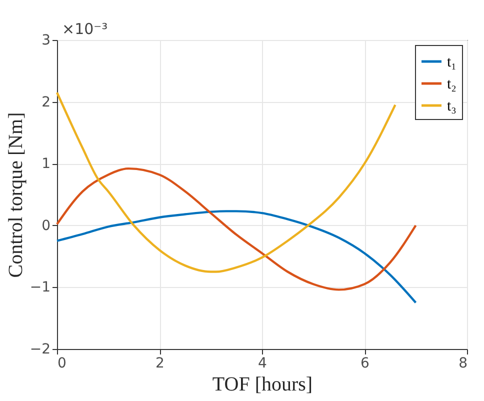  Describe the element at coordinates (262, 385) in the screenshot. I see `x-axis-title: TOF [hours]` at that location.